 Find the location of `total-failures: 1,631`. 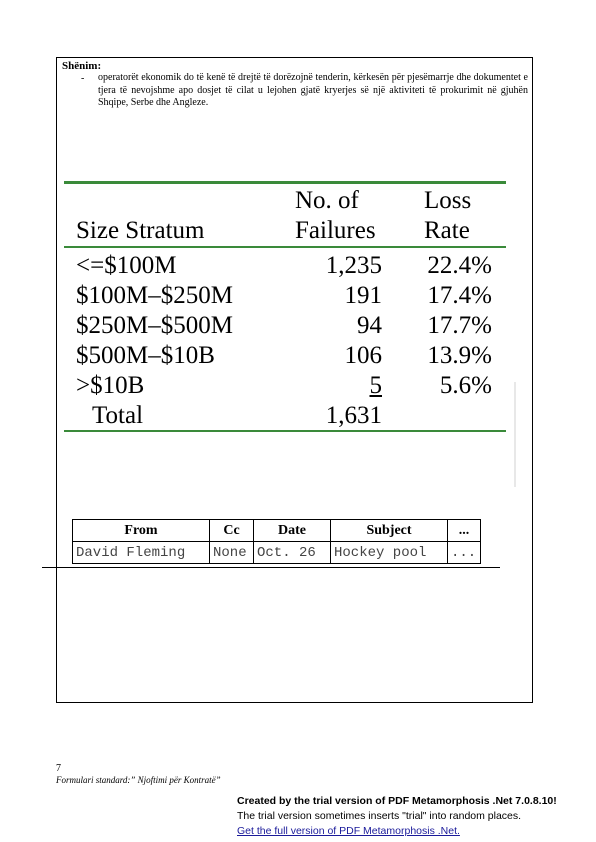

total-failures: 1,631 is located at coordinates (353, 415).